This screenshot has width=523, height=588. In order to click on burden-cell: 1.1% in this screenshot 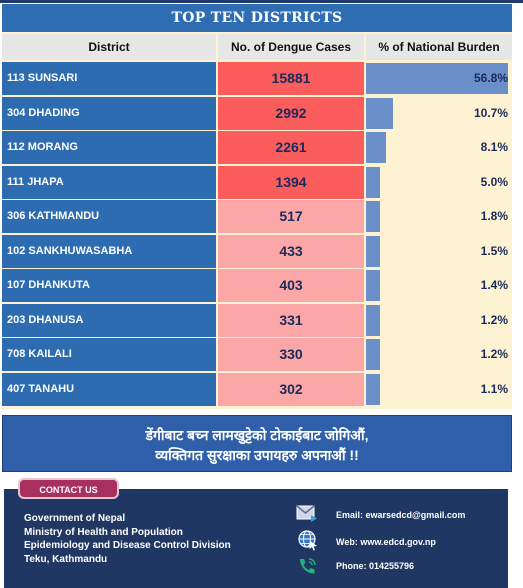, I will do `click(439, 389)`.